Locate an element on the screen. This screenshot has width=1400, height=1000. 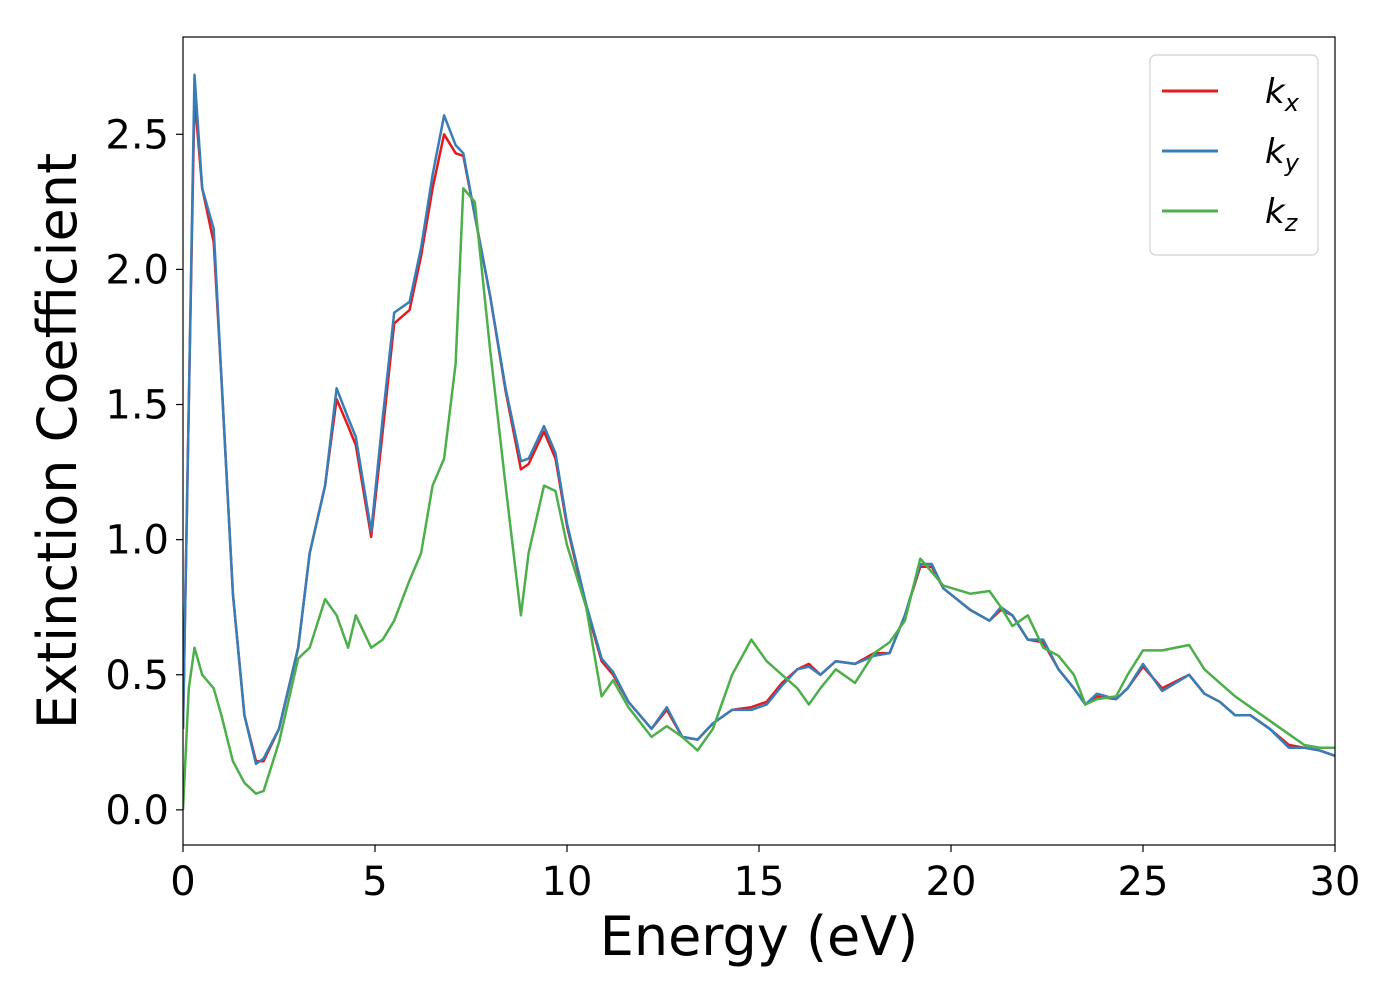
y-tick-label: 1.0 is located at coordinates (137, 541).